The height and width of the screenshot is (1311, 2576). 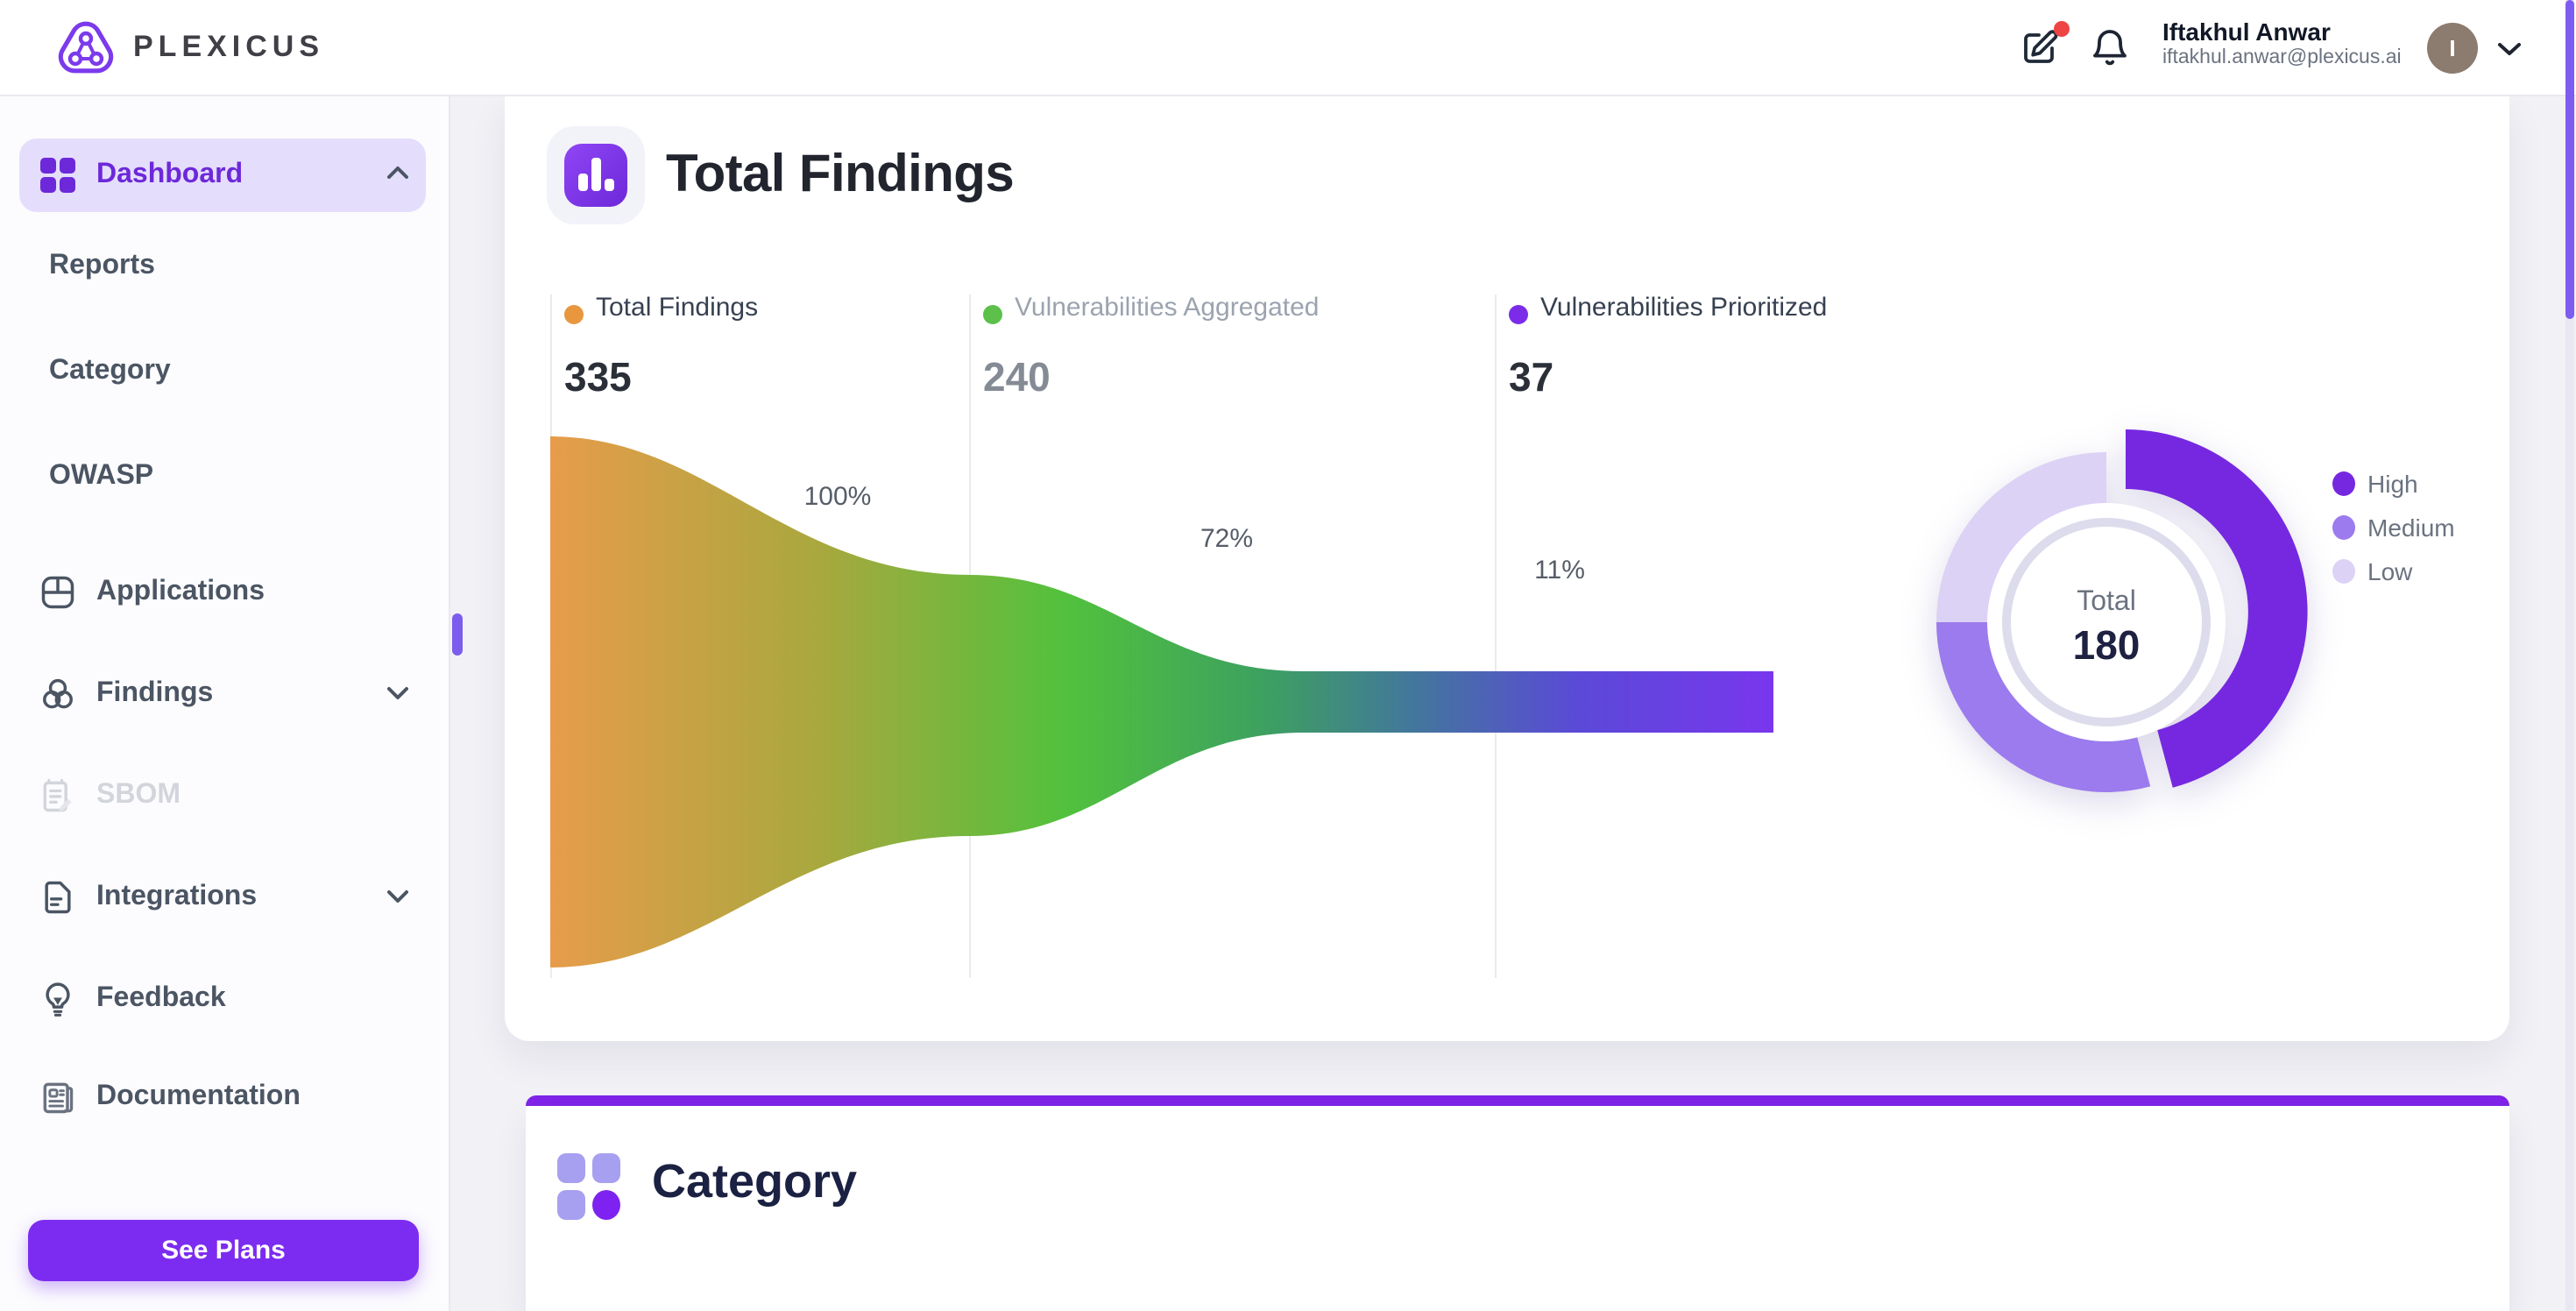 I want to click on severity-donut-chart: Total 180, so click(x=2106, y=623).